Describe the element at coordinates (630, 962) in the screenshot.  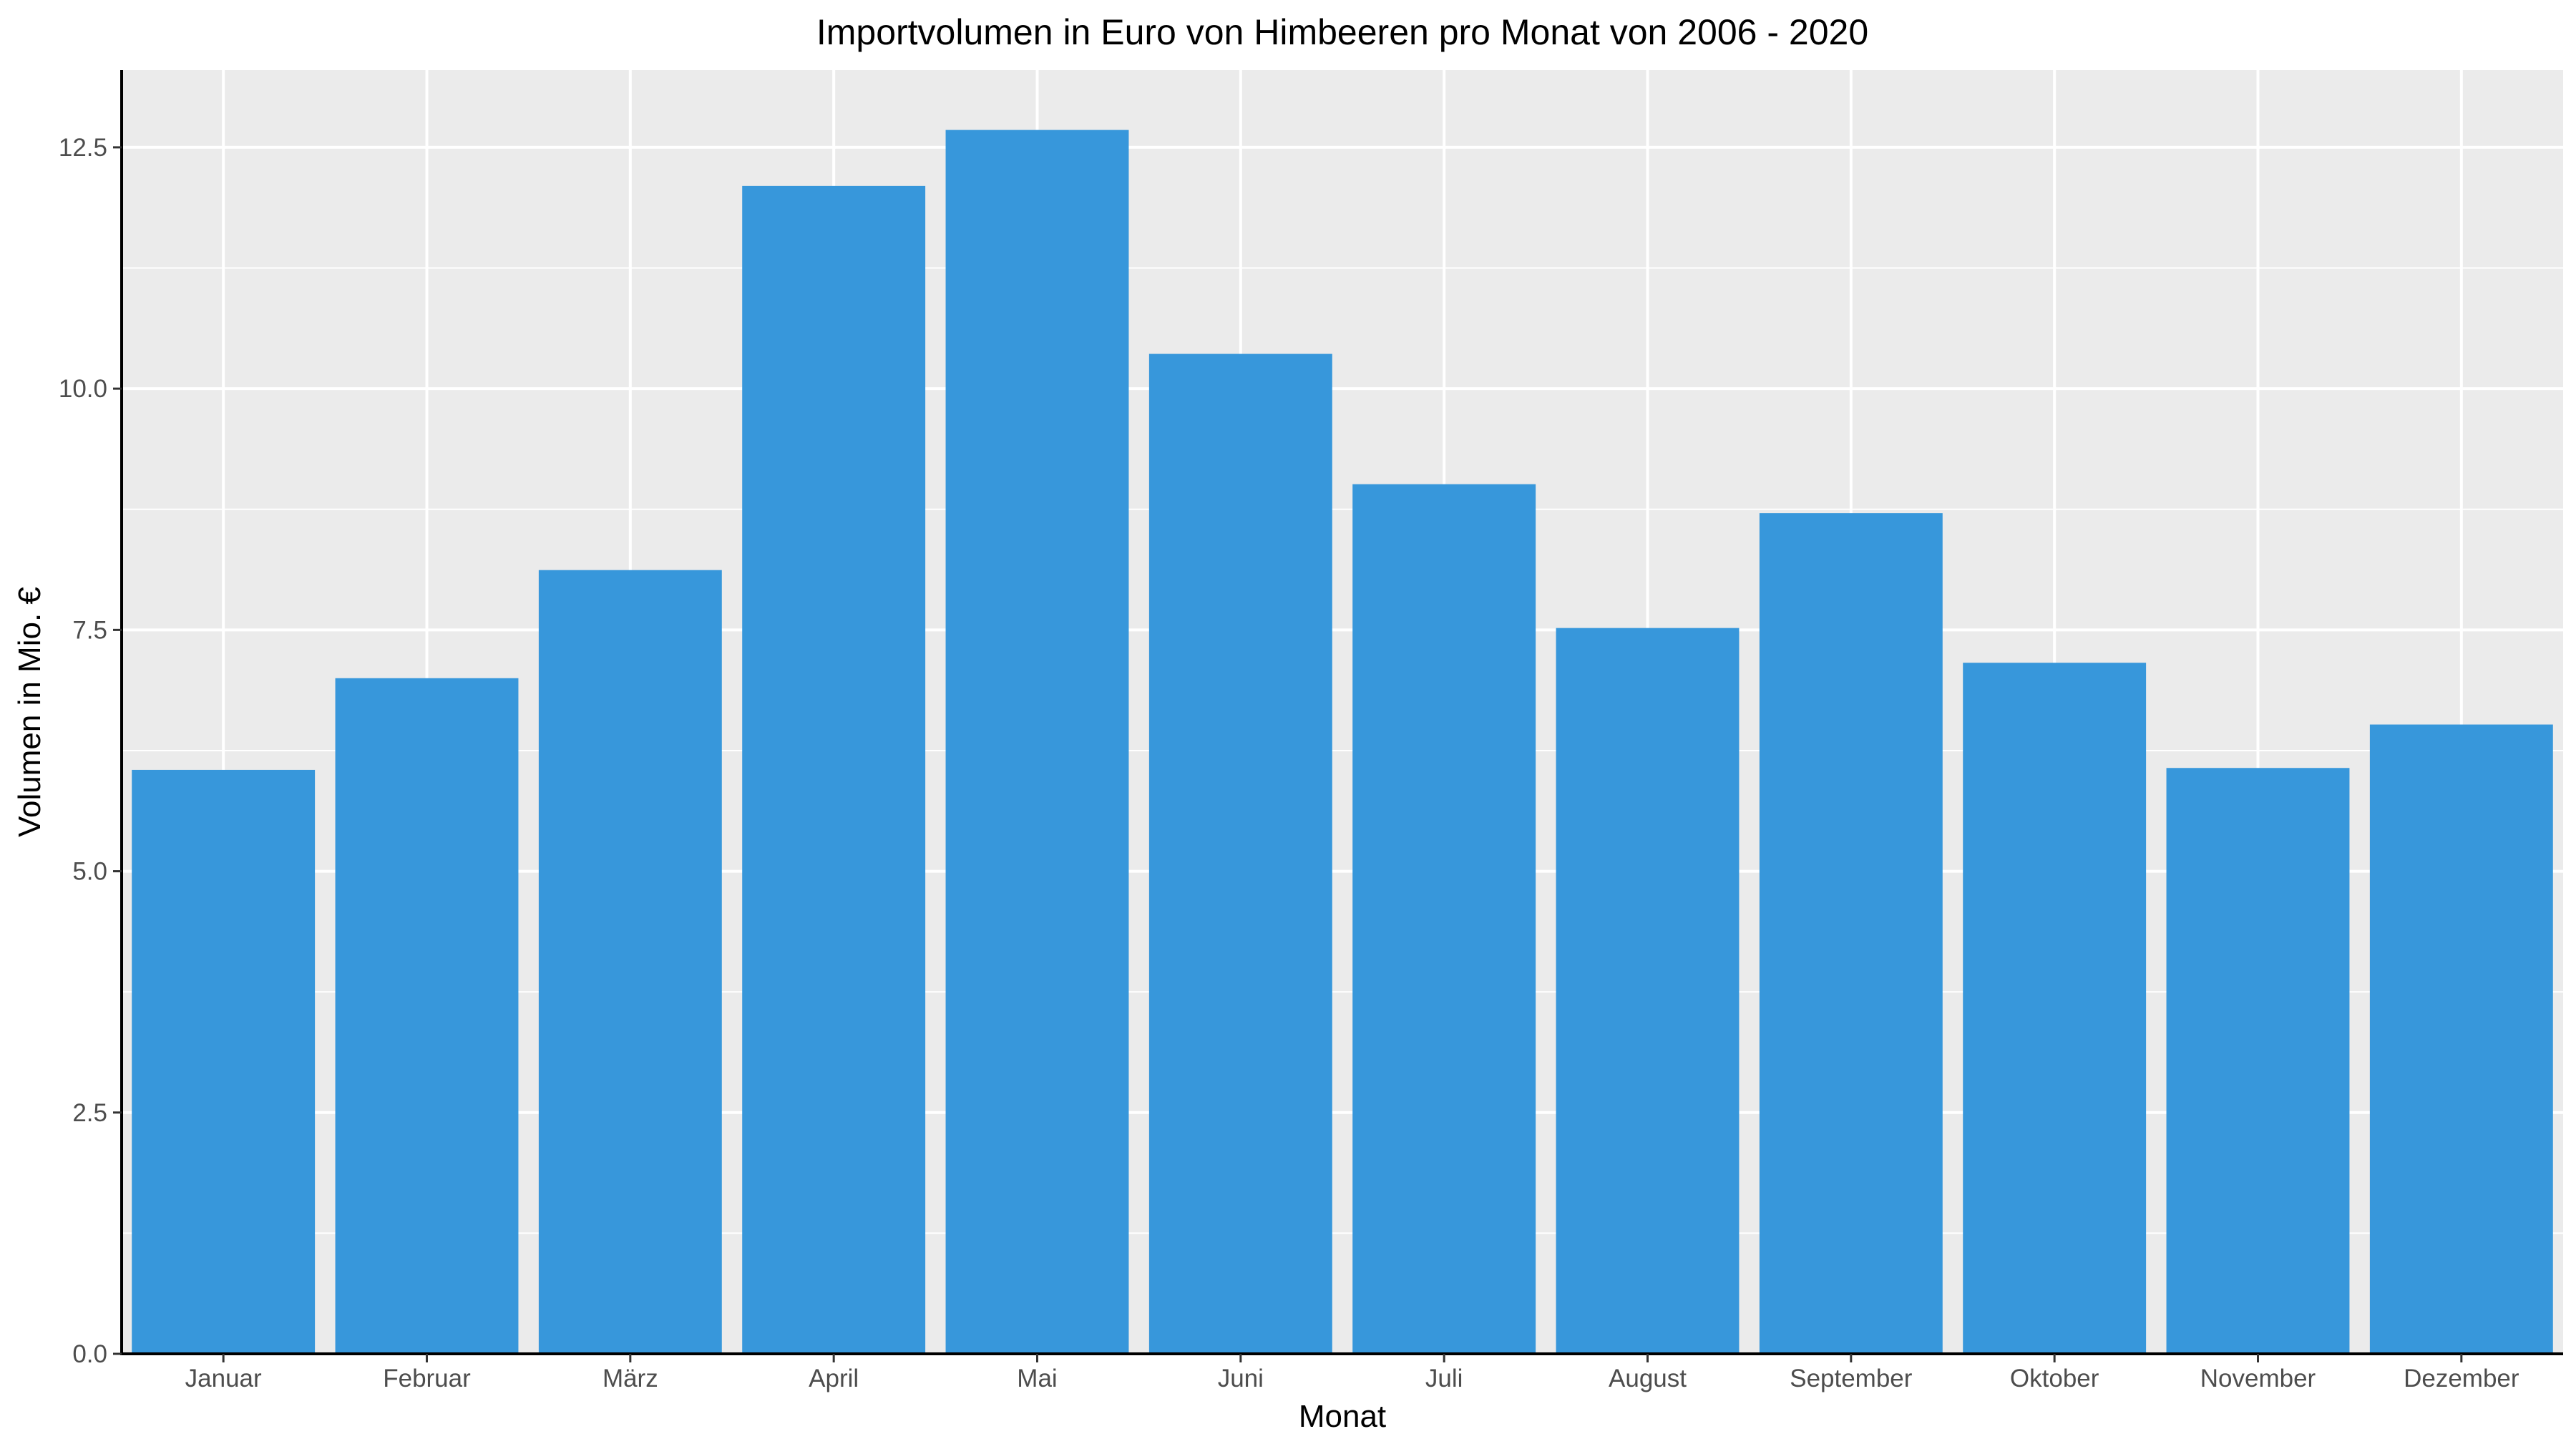
I see `bar-märz` at that location.